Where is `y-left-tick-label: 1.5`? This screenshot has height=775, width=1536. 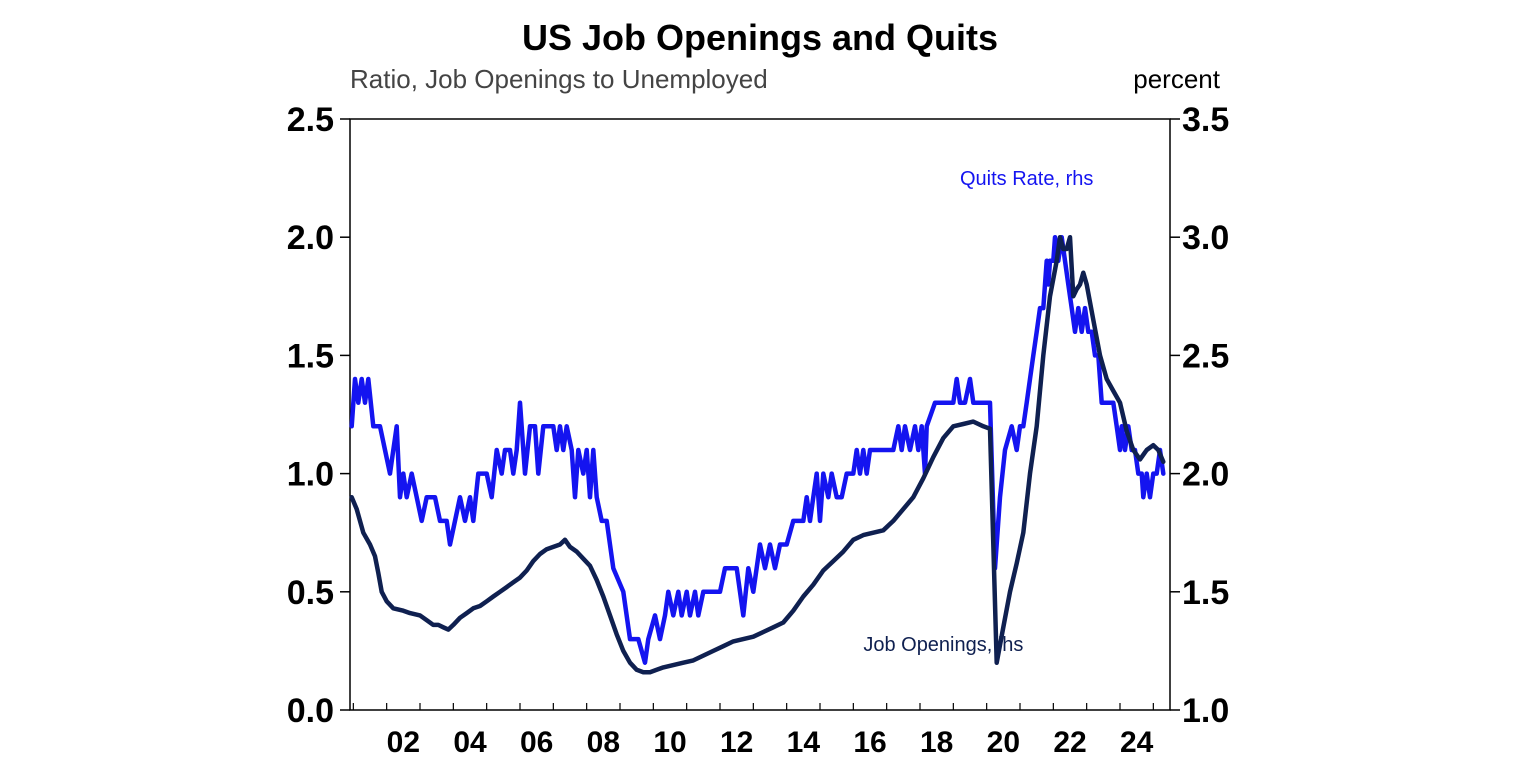
y-left-tick-label: 1.5 is located at coordinates (310, 356).